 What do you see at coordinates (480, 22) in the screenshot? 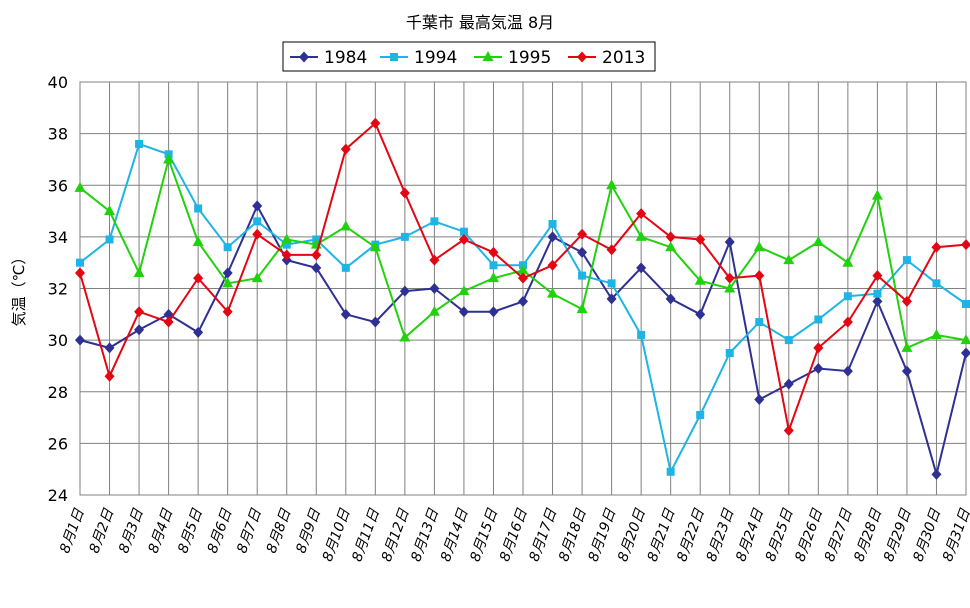
I see `chart-title: 千葉市 最高気温 8月` at bounding box center [480, 22].